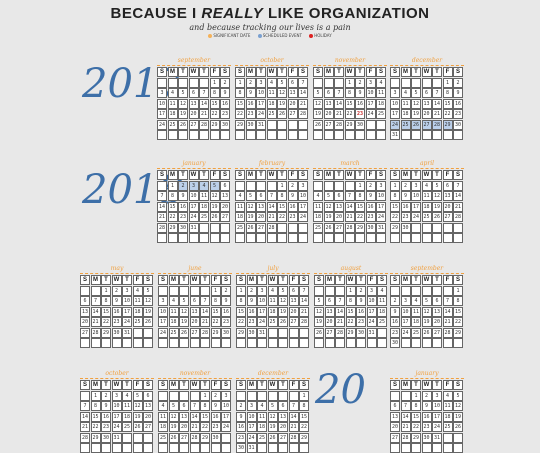 This screenshot has height=453, width=540. What do you see at coordinates (370, 227) in the screenshot?
I see `day-cell: 30` at bounding box center [370, 227].